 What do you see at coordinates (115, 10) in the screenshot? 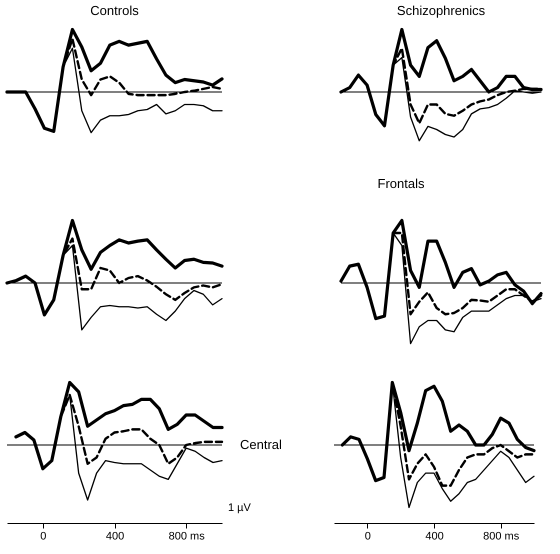
I see `chart-title: Controls` at bounding box center [115, 10].